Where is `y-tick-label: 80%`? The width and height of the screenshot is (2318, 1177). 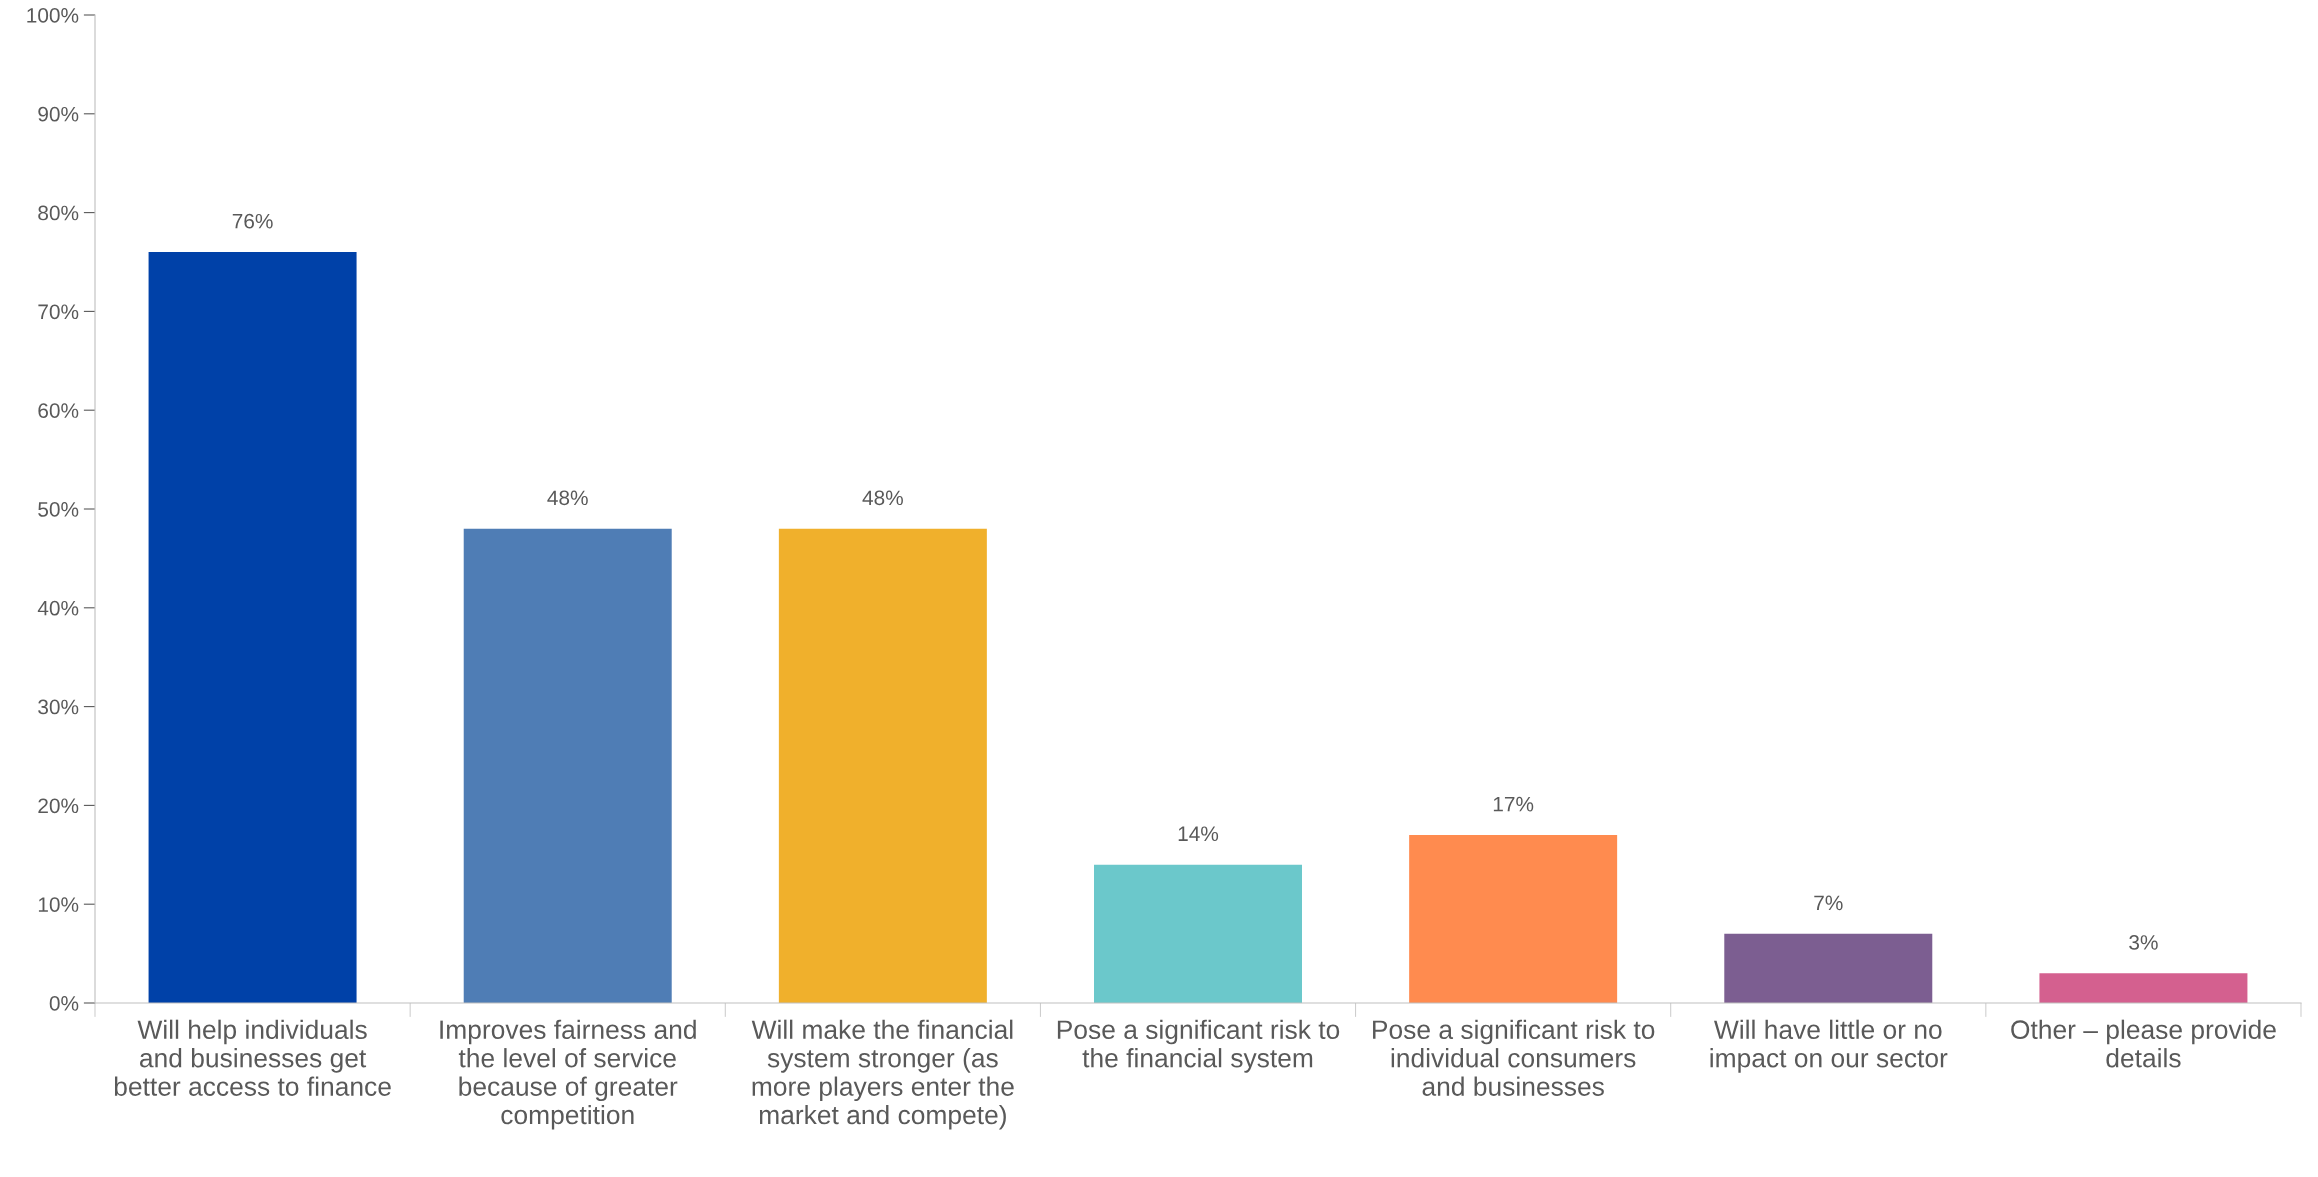 y-tick-label: 80% is located at coordinates (58, 213).